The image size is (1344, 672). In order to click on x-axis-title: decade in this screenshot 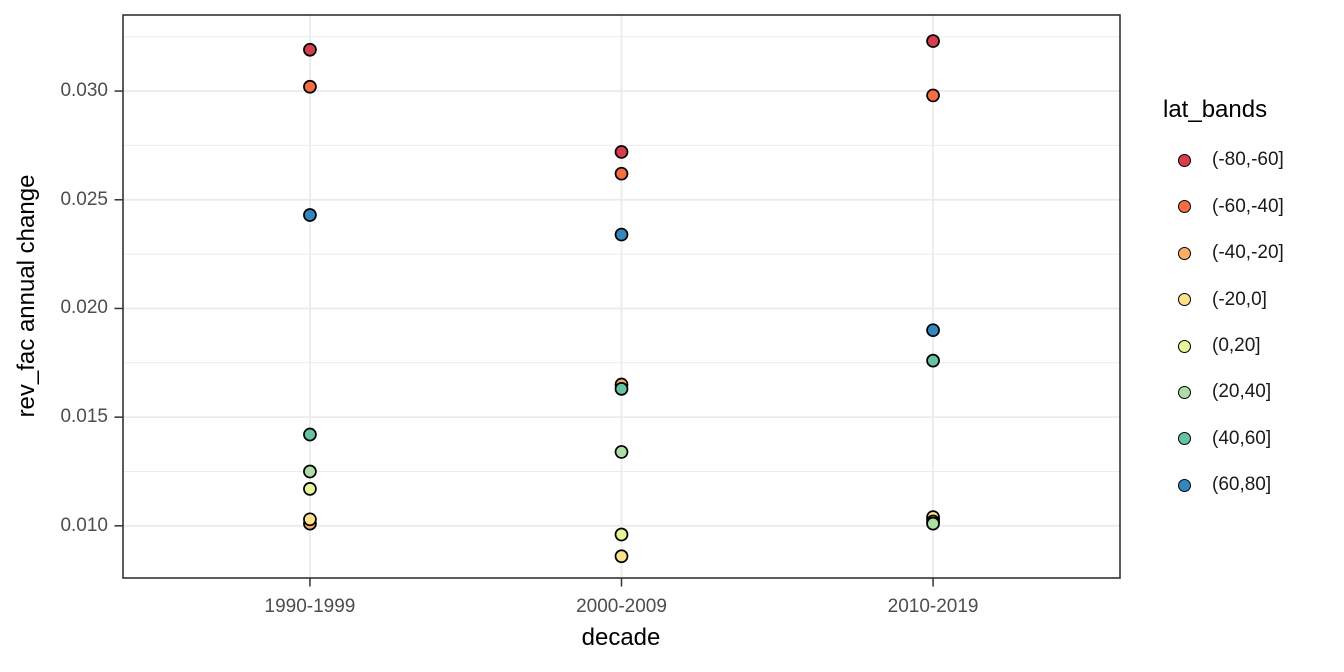, I will do `click(621, 637)`.